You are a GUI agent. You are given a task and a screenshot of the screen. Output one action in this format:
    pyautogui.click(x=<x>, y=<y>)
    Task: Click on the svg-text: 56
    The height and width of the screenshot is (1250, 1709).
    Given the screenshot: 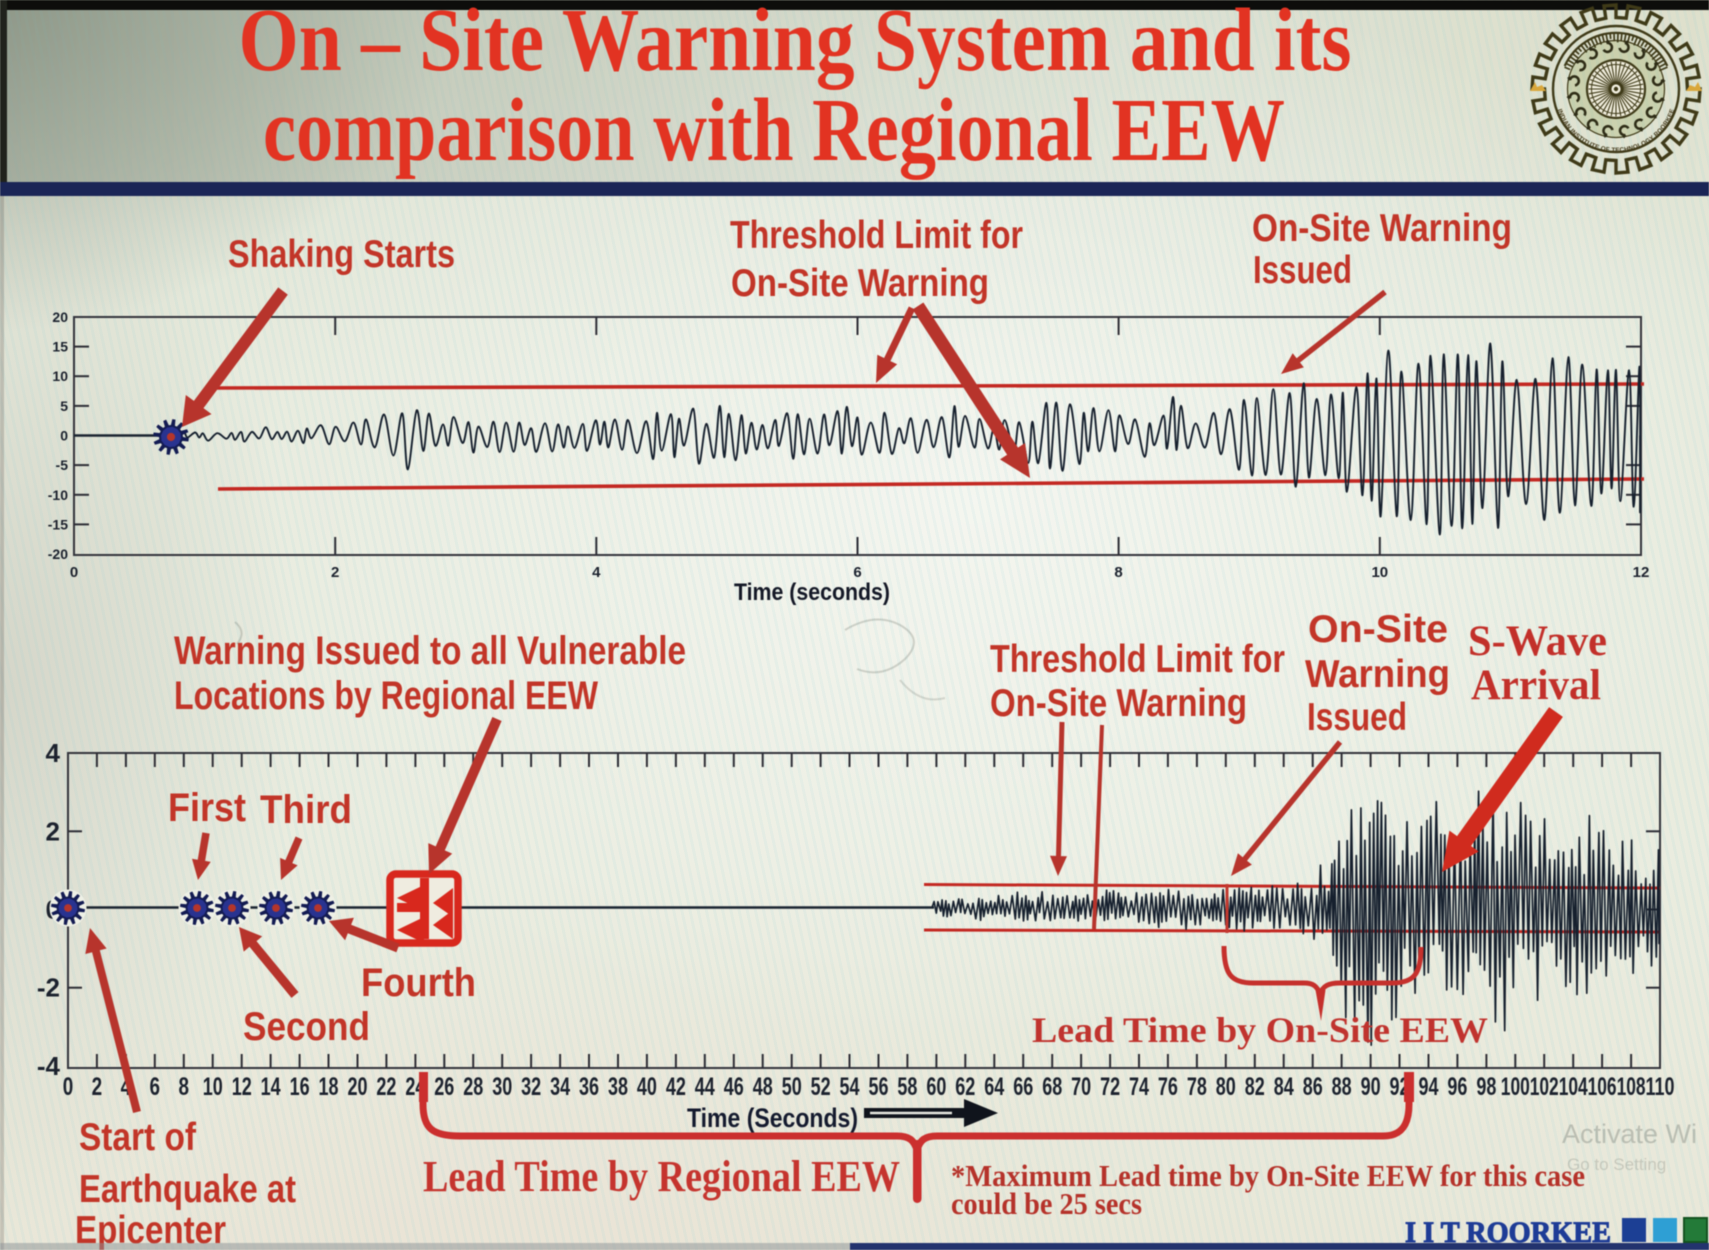 What is the action you would take?
    pyautogui.click(x=879, y=1087)
    